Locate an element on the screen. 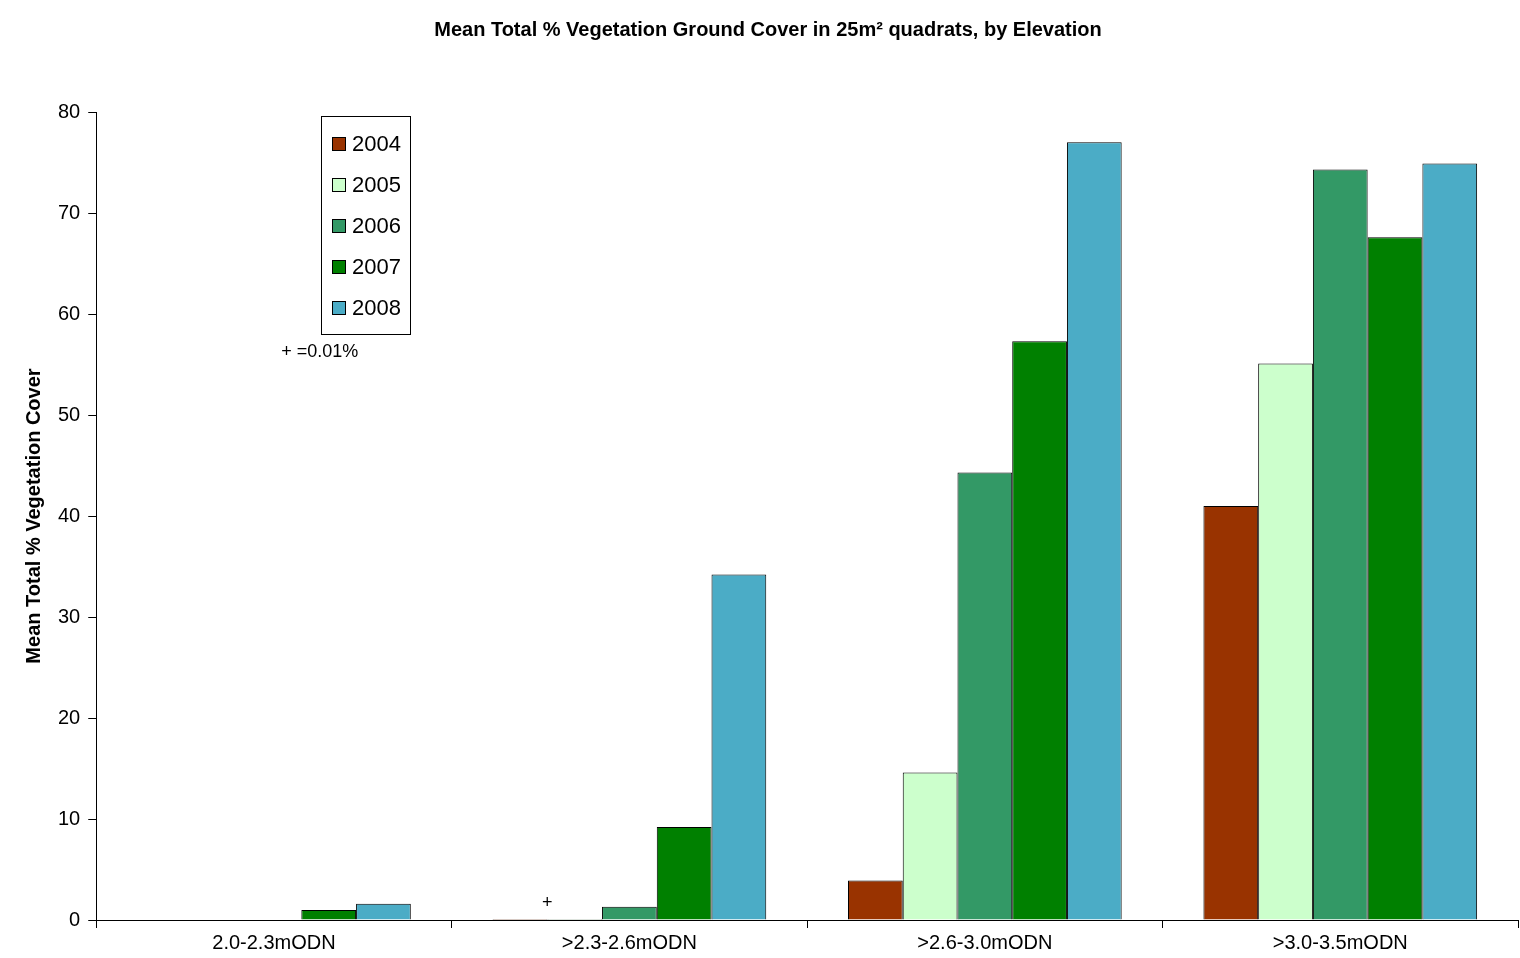 Image resolution: width=1520 pixels, height=958 pixels. x-tick-label: 2.0-2.3mODN is located at coordinates (274, 941).